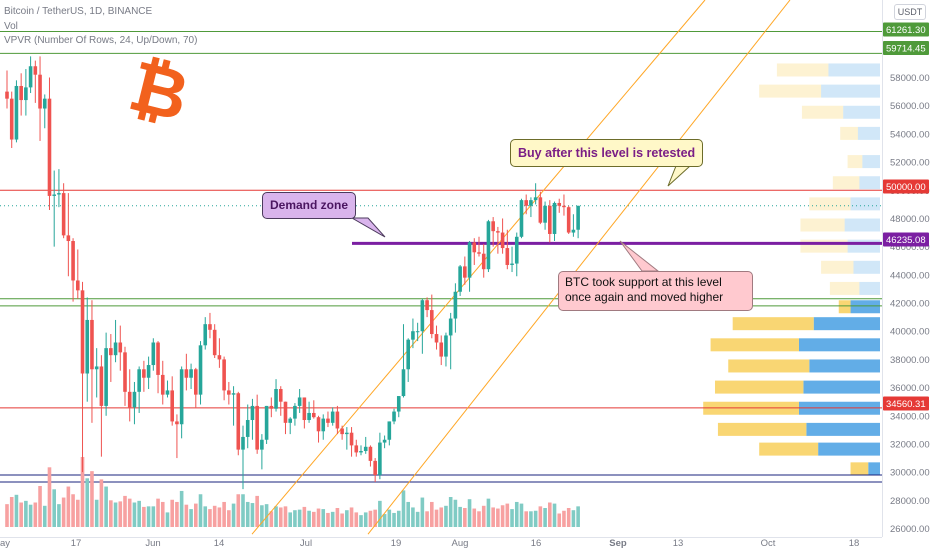 The width and height of the screenshot is (932, 550). Describe the element at coordinates (910, 163) in the screenshot. I see `y-tick-label: 52000.00` at that location.